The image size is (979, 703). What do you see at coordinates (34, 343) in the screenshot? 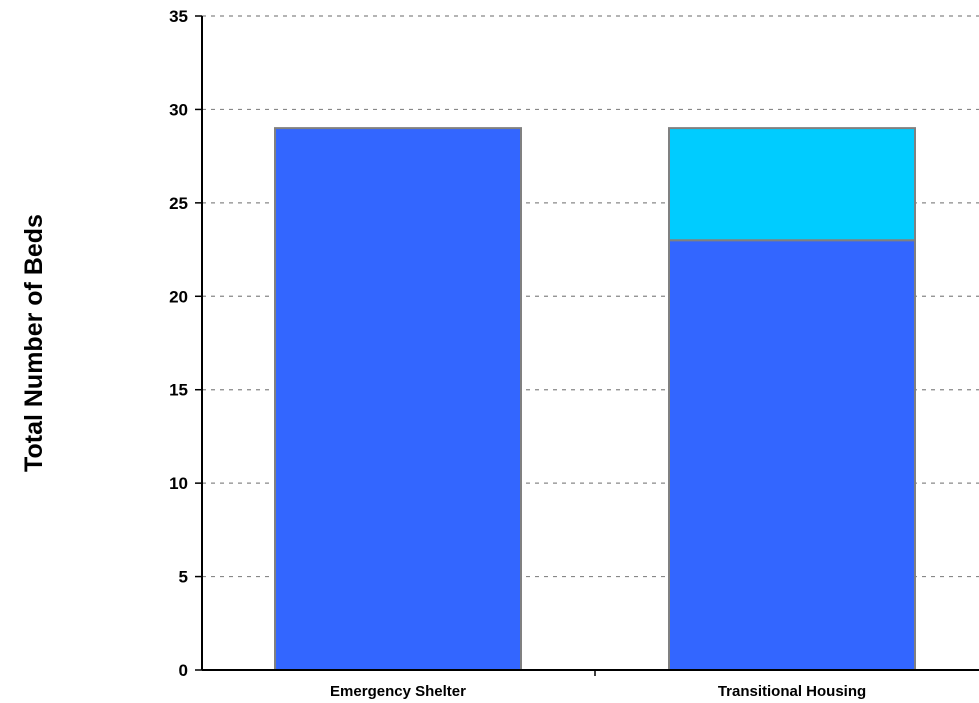
I see `y-axis-title: Total Number of Beds` at bounding box center [34, 343].